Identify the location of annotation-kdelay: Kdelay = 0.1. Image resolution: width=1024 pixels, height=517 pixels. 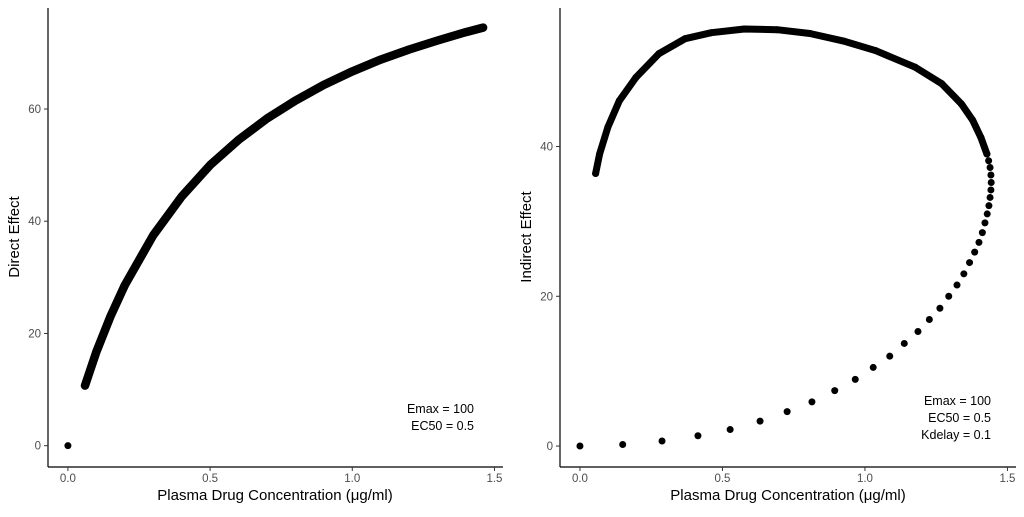
(956, 435).